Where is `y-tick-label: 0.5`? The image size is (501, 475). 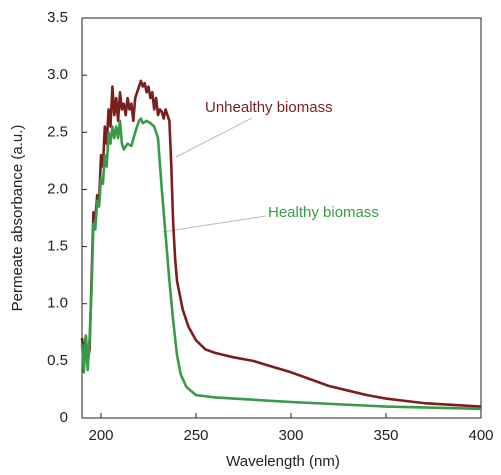 y-tick-label: 0.5 is located at coordinates (57, 360).